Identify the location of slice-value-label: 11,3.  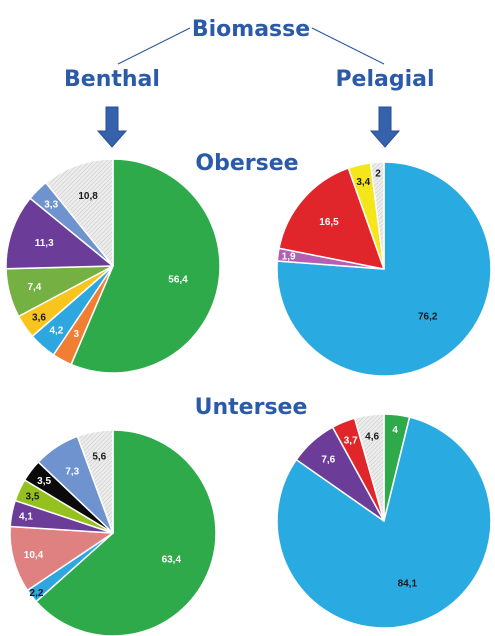
(44, 243).